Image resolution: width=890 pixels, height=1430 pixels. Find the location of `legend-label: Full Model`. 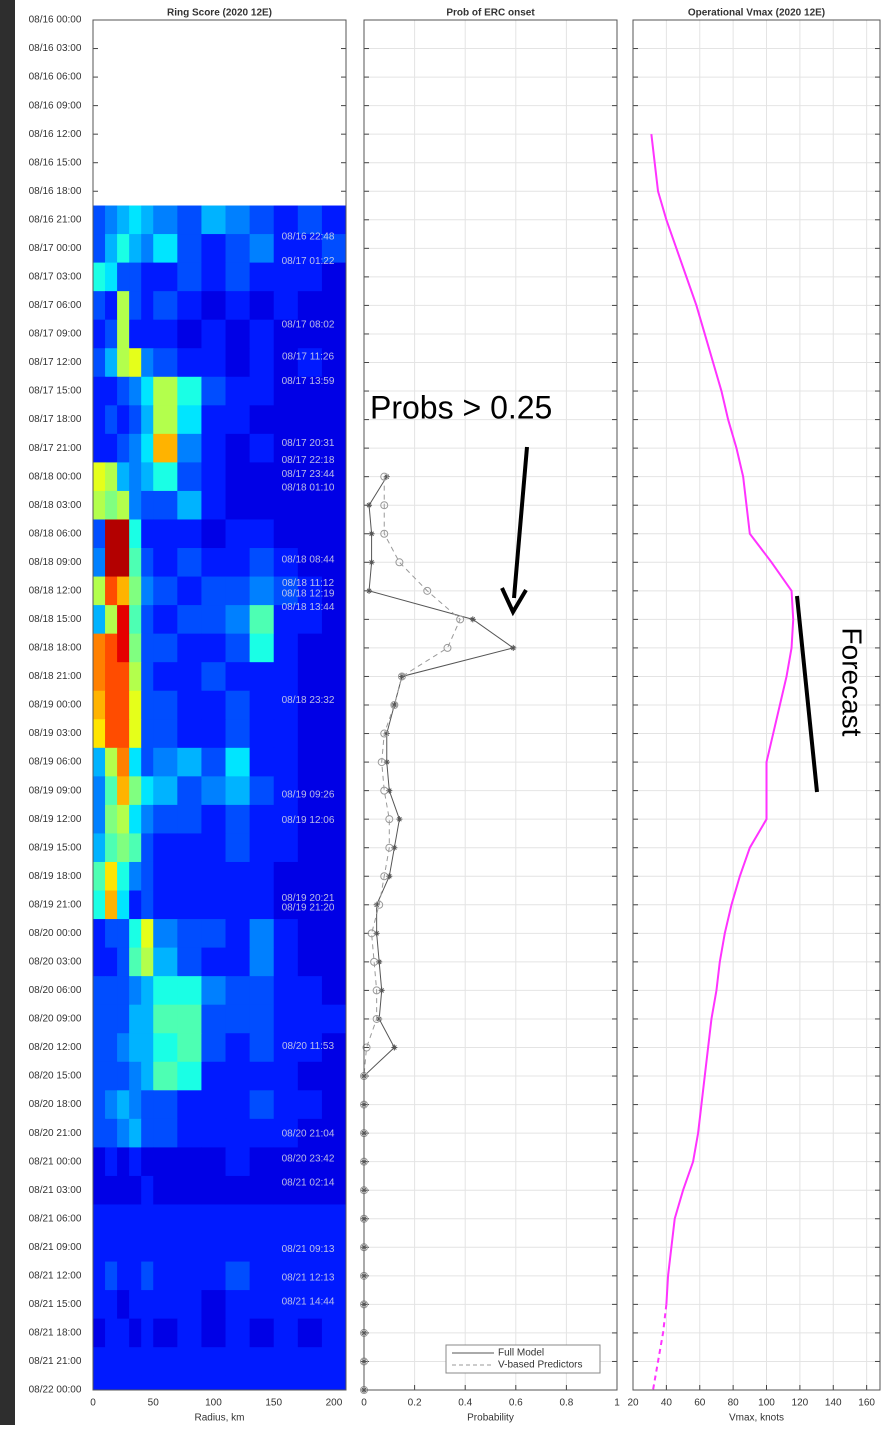

legend-label: Full Model is located at coordinates (521, 1353).